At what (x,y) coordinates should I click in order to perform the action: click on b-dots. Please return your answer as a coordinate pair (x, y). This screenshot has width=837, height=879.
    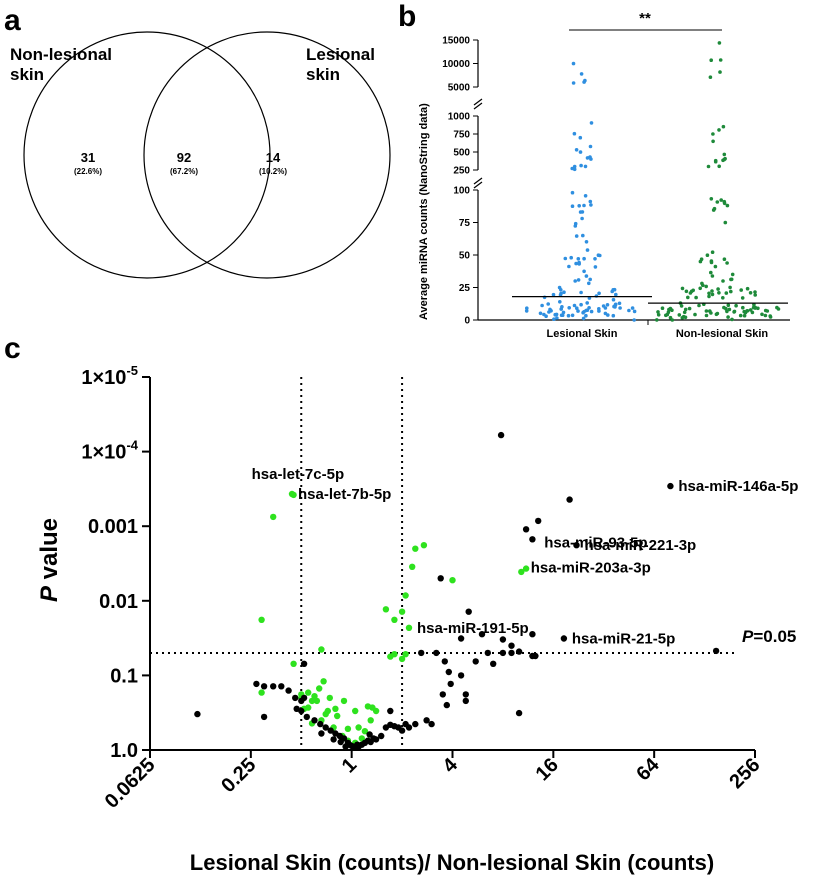
    Looking at the image, I should click on (650, 181).